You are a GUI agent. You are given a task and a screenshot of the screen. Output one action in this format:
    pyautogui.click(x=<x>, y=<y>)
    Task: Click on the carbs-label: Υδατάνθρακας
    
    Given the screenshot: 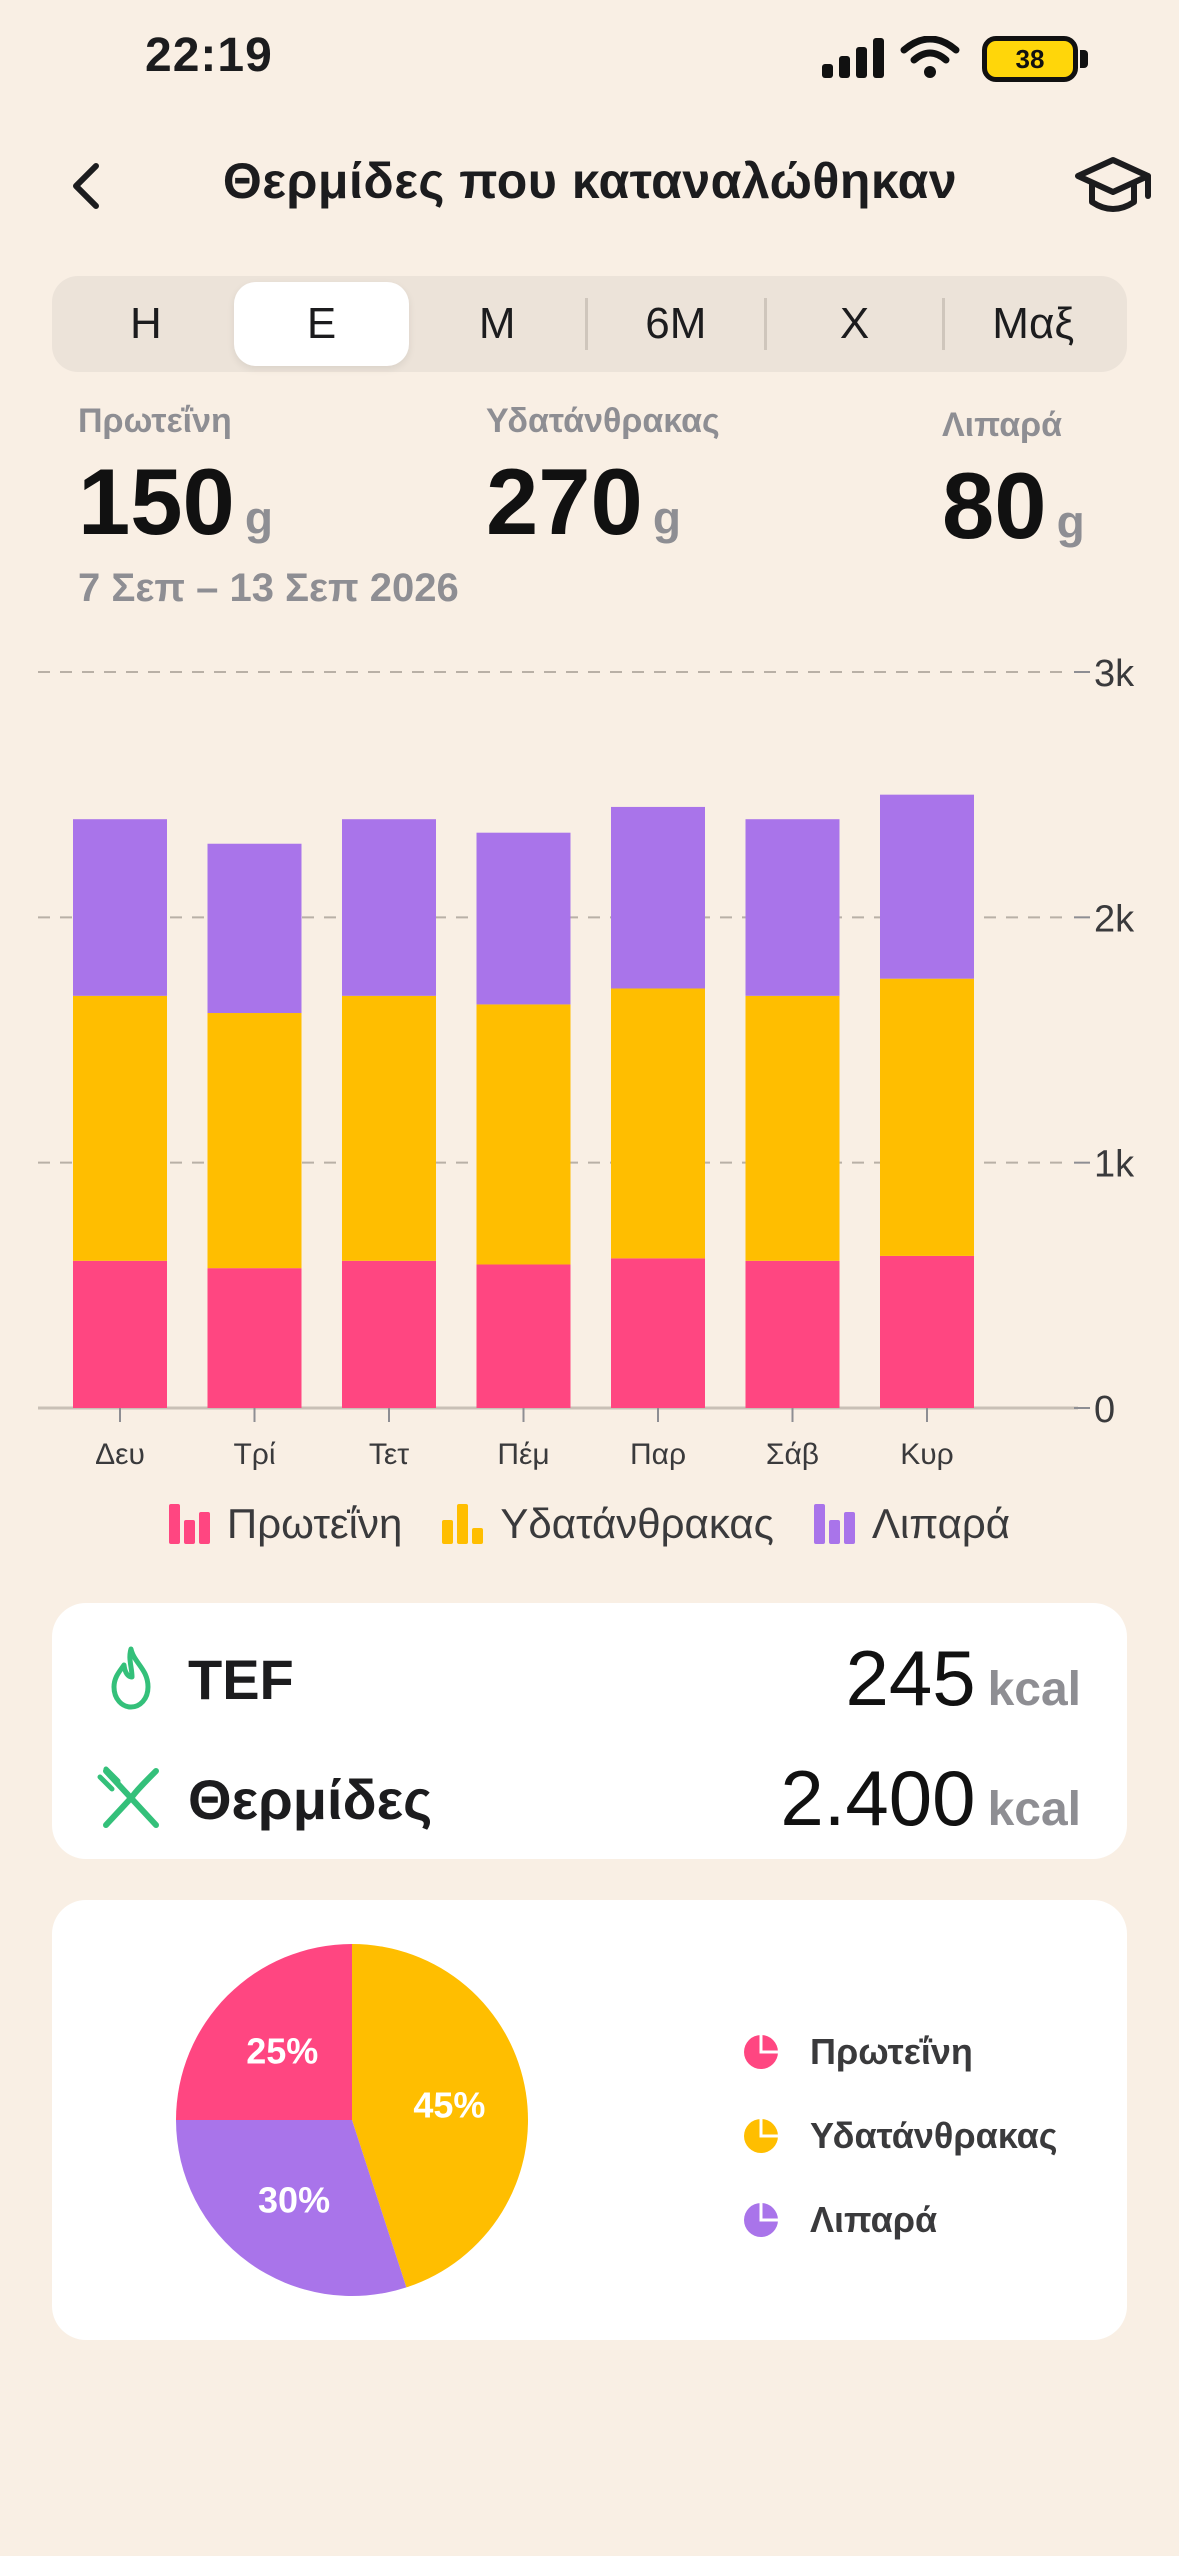 What is the action you would take?
    pyautogui.click(x=603, y=421)
    